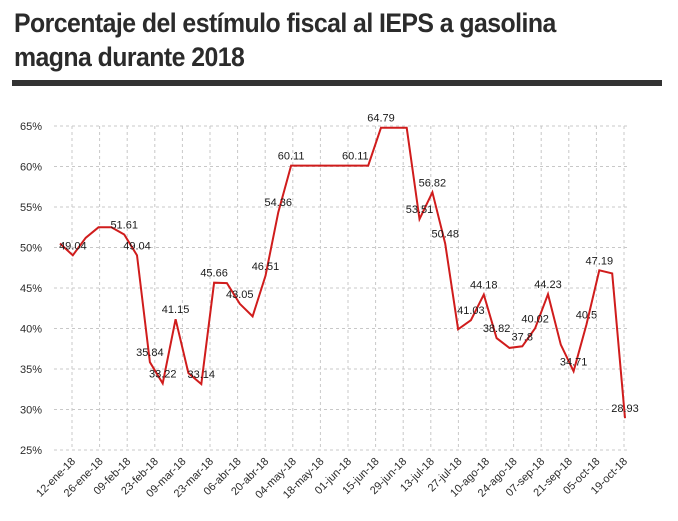 The width and height of the screenshot is (678, 521). I want to click on y-tick-label: 60%, so click(31, 168).